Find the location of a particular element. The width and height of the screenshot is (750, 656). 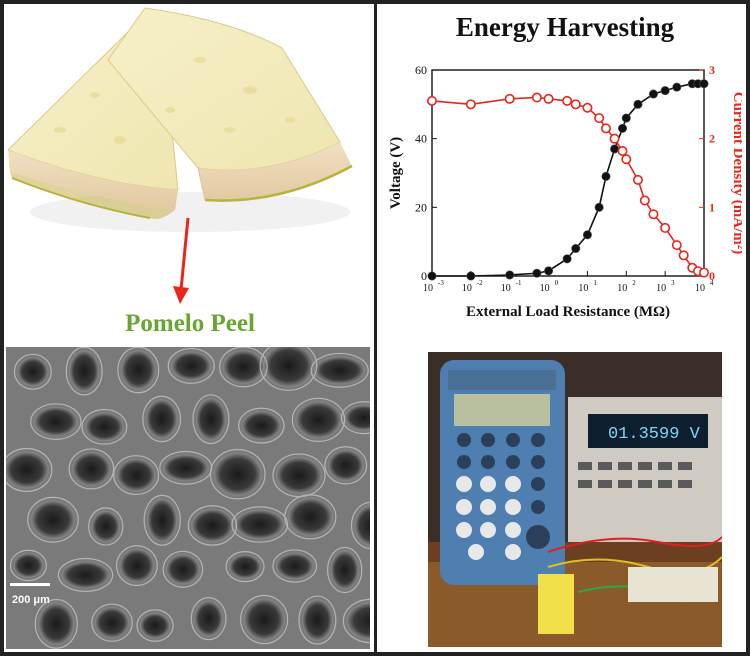

peel-speckles is located at coordinates (174, 100).